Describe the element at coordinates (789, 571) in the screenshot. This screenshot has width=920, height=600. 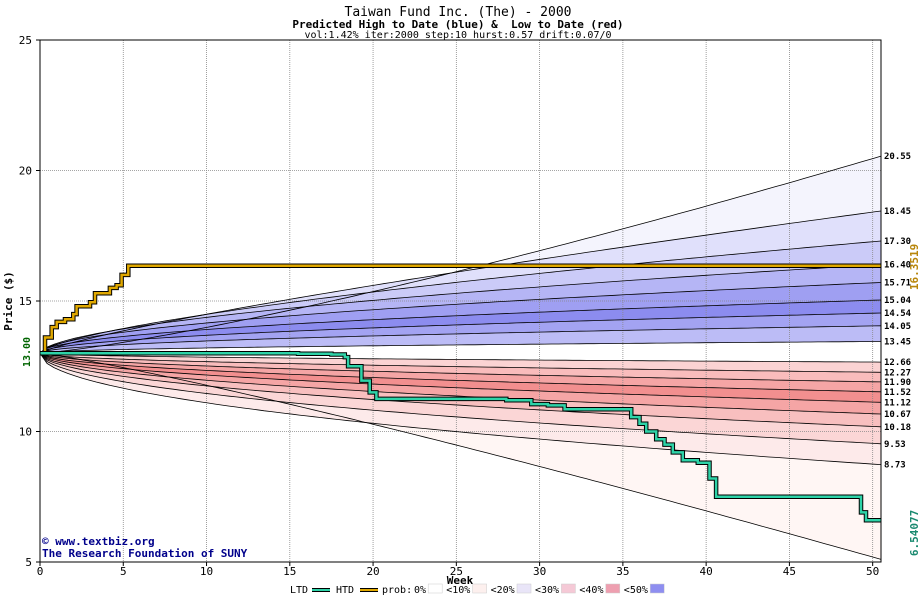
I see `x-tick-label: 45` at that location.